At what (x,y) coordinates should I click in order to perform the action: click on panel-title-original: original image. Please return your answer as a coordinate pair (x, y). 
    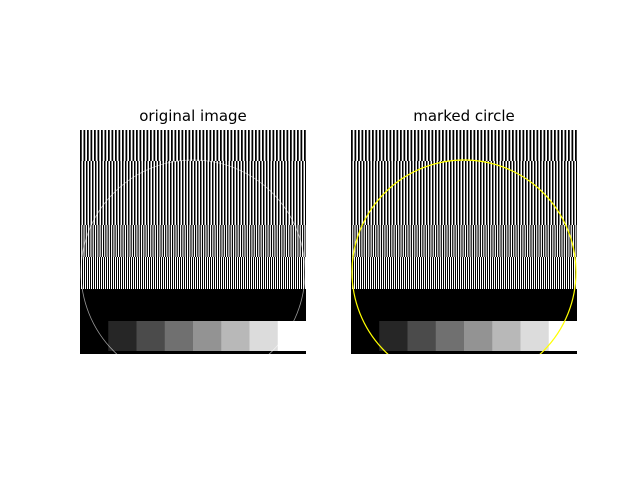
    Looking at the image, I should click on (193, 116).